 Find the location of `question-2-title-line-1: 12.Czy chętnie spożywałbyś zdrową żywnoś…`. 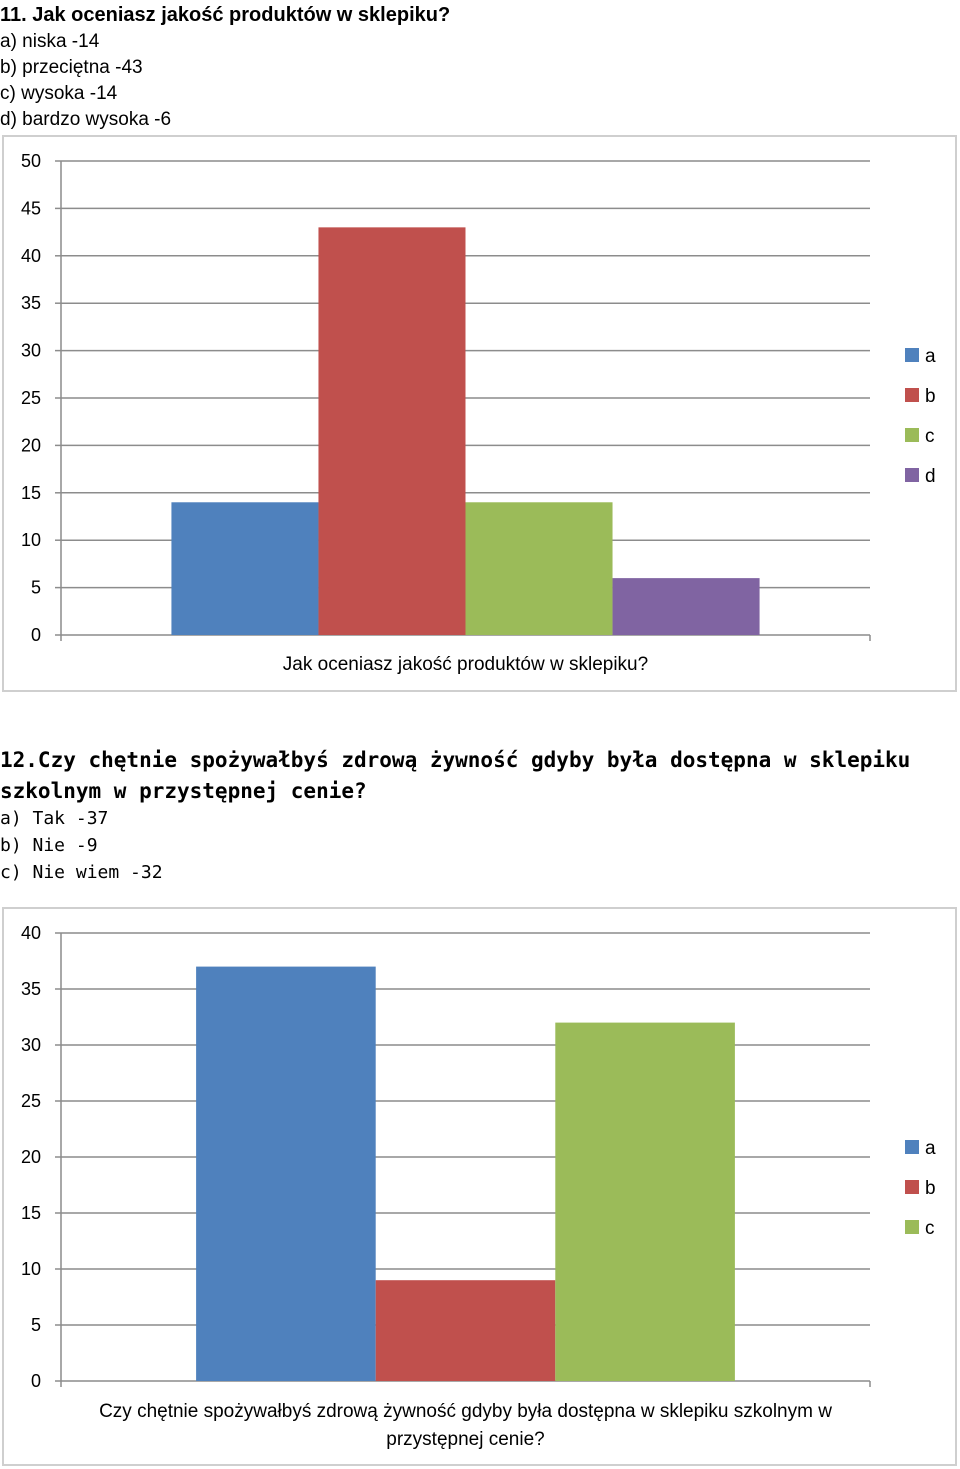

question-2-title-line-1: 12.Czy chętnie spożywałbyś zdrową żywnoś… is located at coordinates (455, 760).